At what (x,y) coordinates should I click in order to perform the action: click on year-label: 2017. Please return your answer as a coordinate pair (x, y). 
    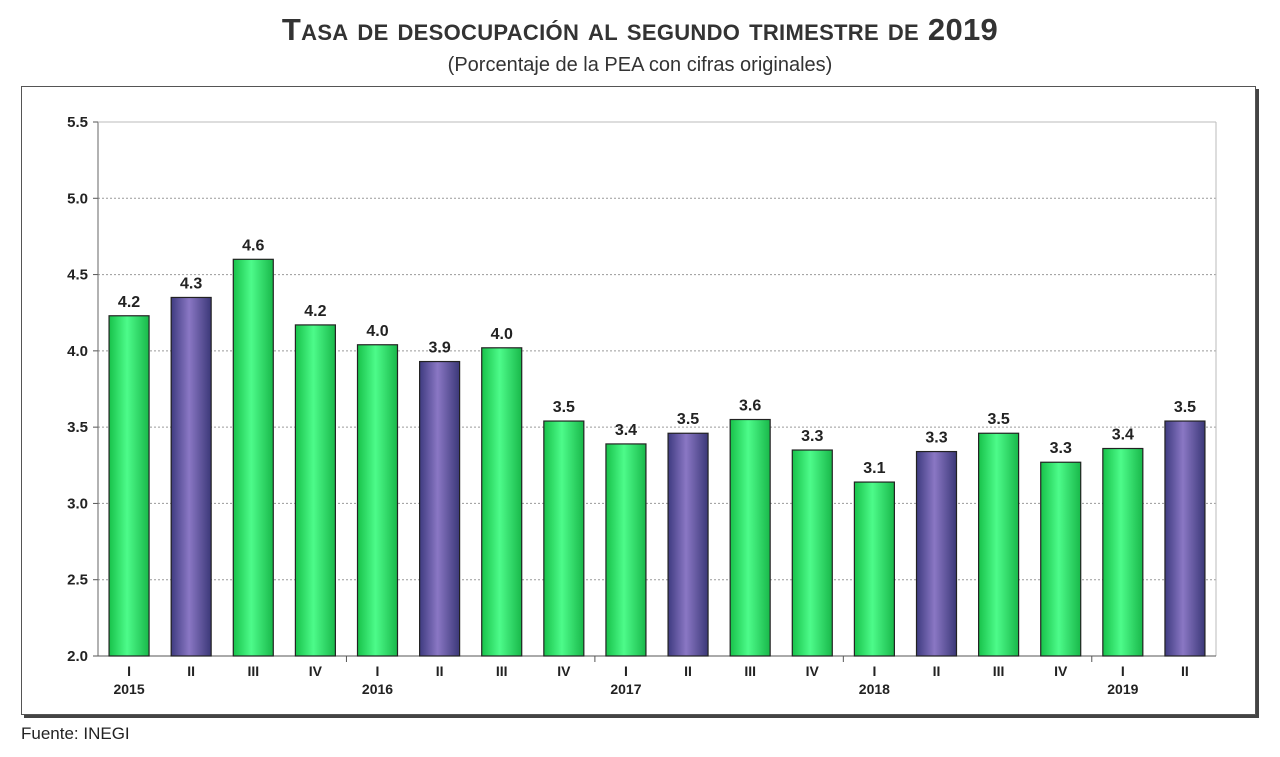
    Looking at the image, I should click on (625, 689).